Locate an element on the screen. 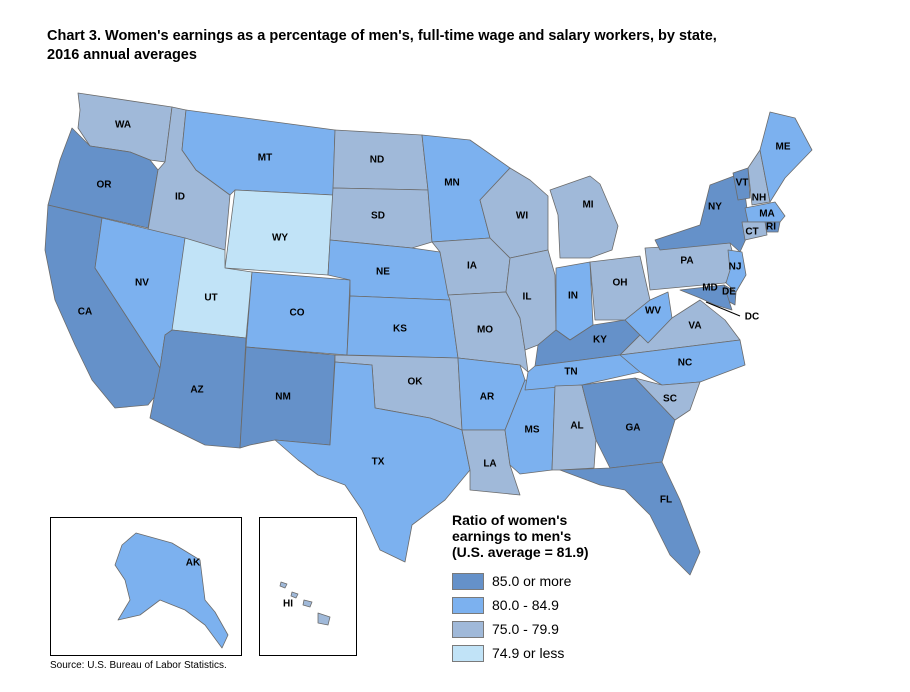 The width and height of the screenshot is (910, 692). state-label-ca: CA is located at coordinates (85, 312).